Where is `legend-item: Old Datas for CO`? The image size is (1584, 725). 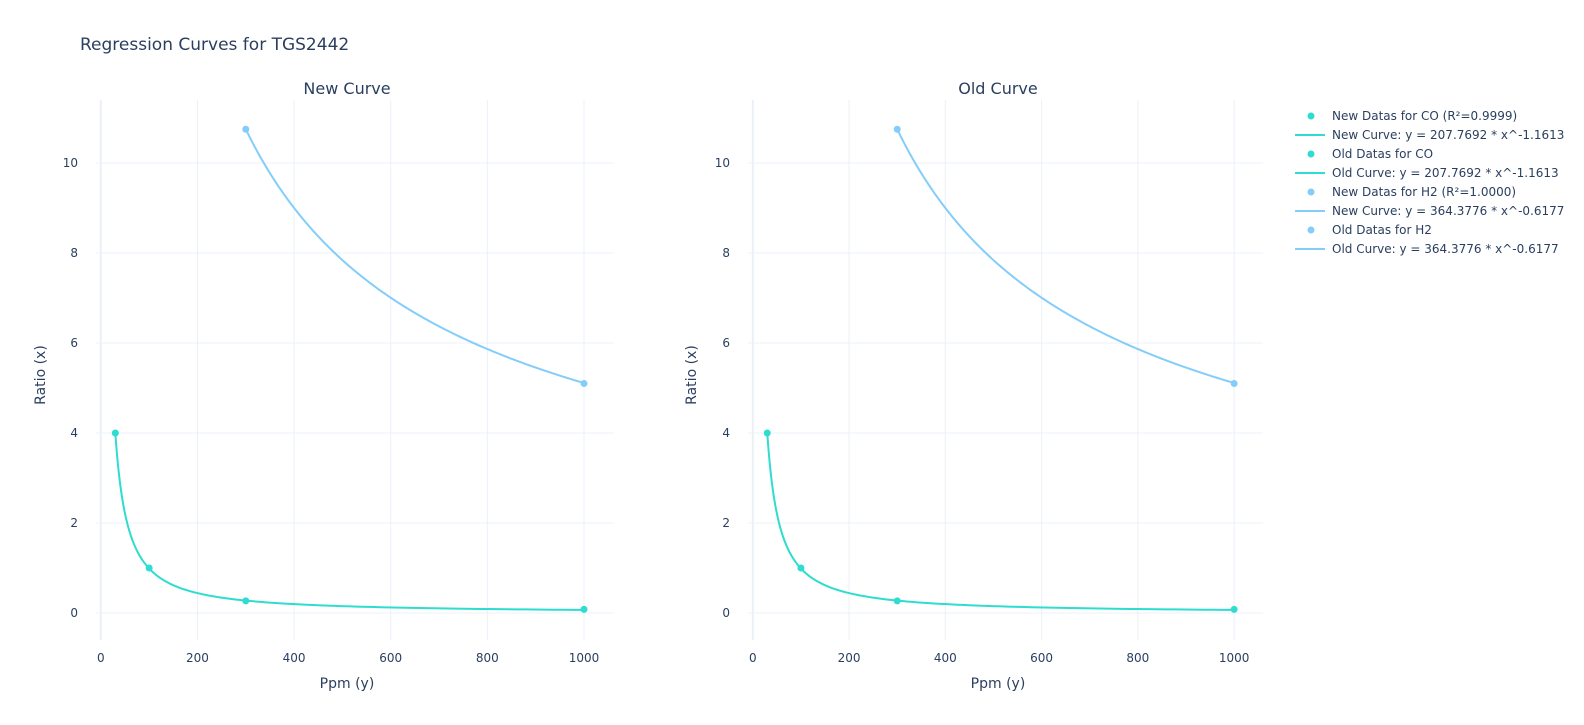 legend-item: Old Datas for CO is located at coordinates (1370, 154).